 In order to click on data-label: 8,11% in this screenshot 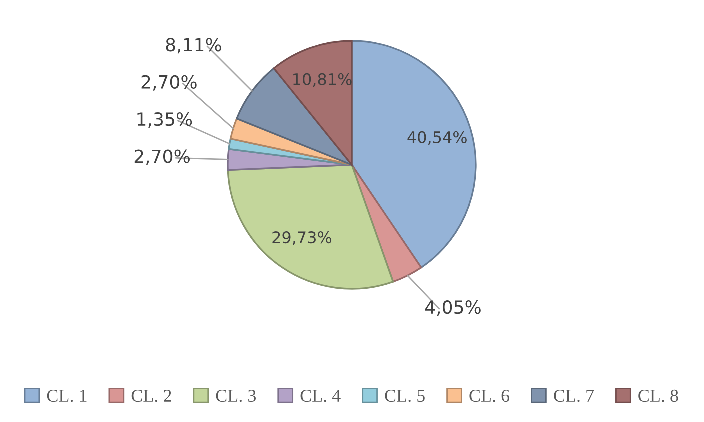, I will do `click(194, 46)`.